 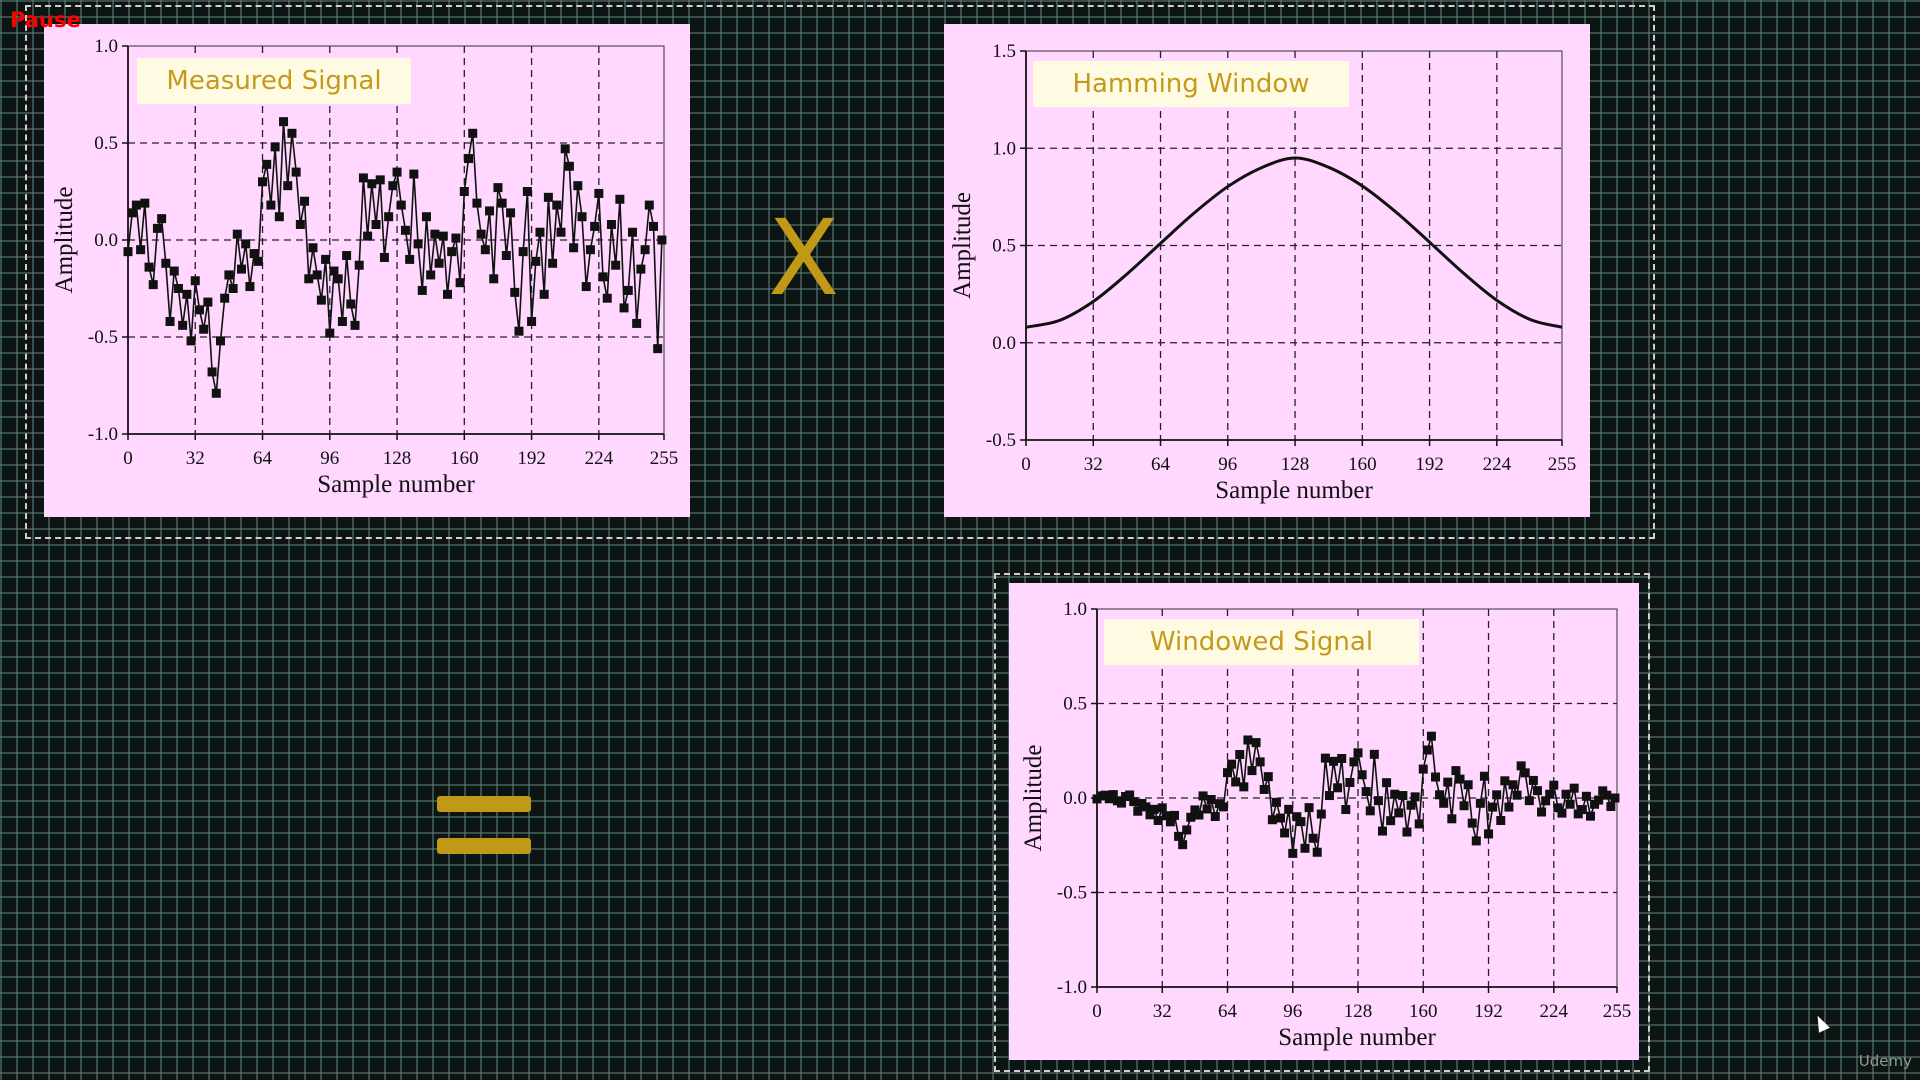 What do you see at coordinates (1821, 1023) in the screenshot?
I see `mouse-cursor-icon` at bounding box center [1821, 1023].